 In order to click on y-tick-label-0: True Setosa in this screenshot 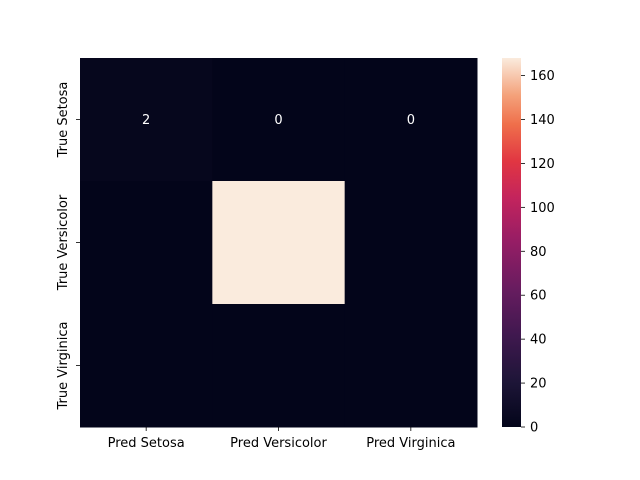, I will do `click(63, 120)`.